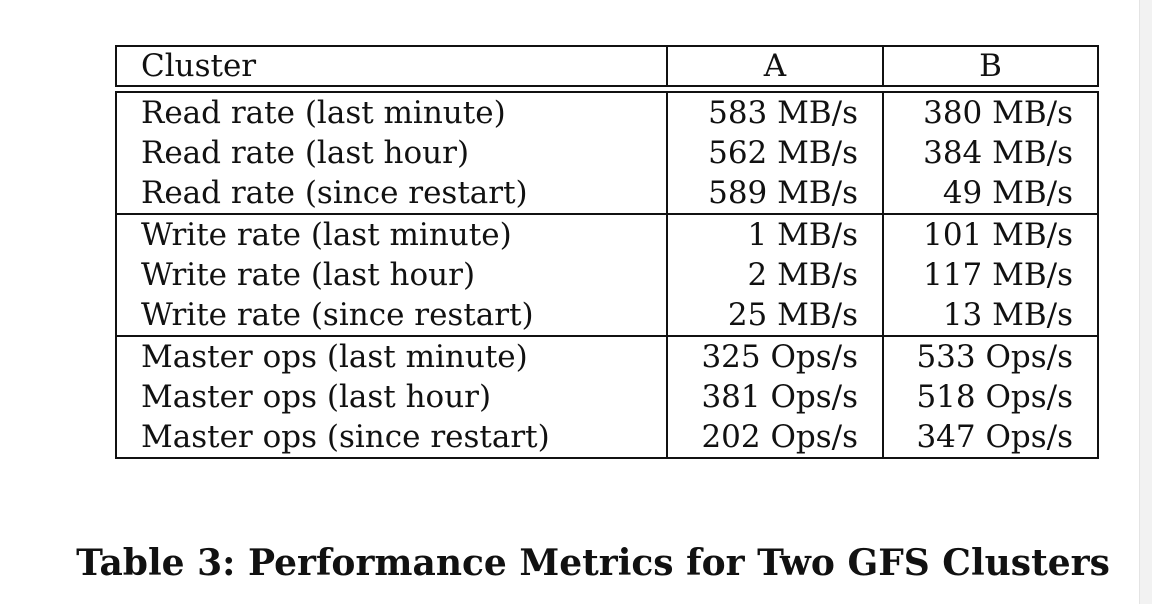 The width and height of the screenshot is (1152, 604). What do you see at coordinates (991, 356) in the screenshot?
I see `cell-b: 533 Ops/s` at bounding box center [991, 356].